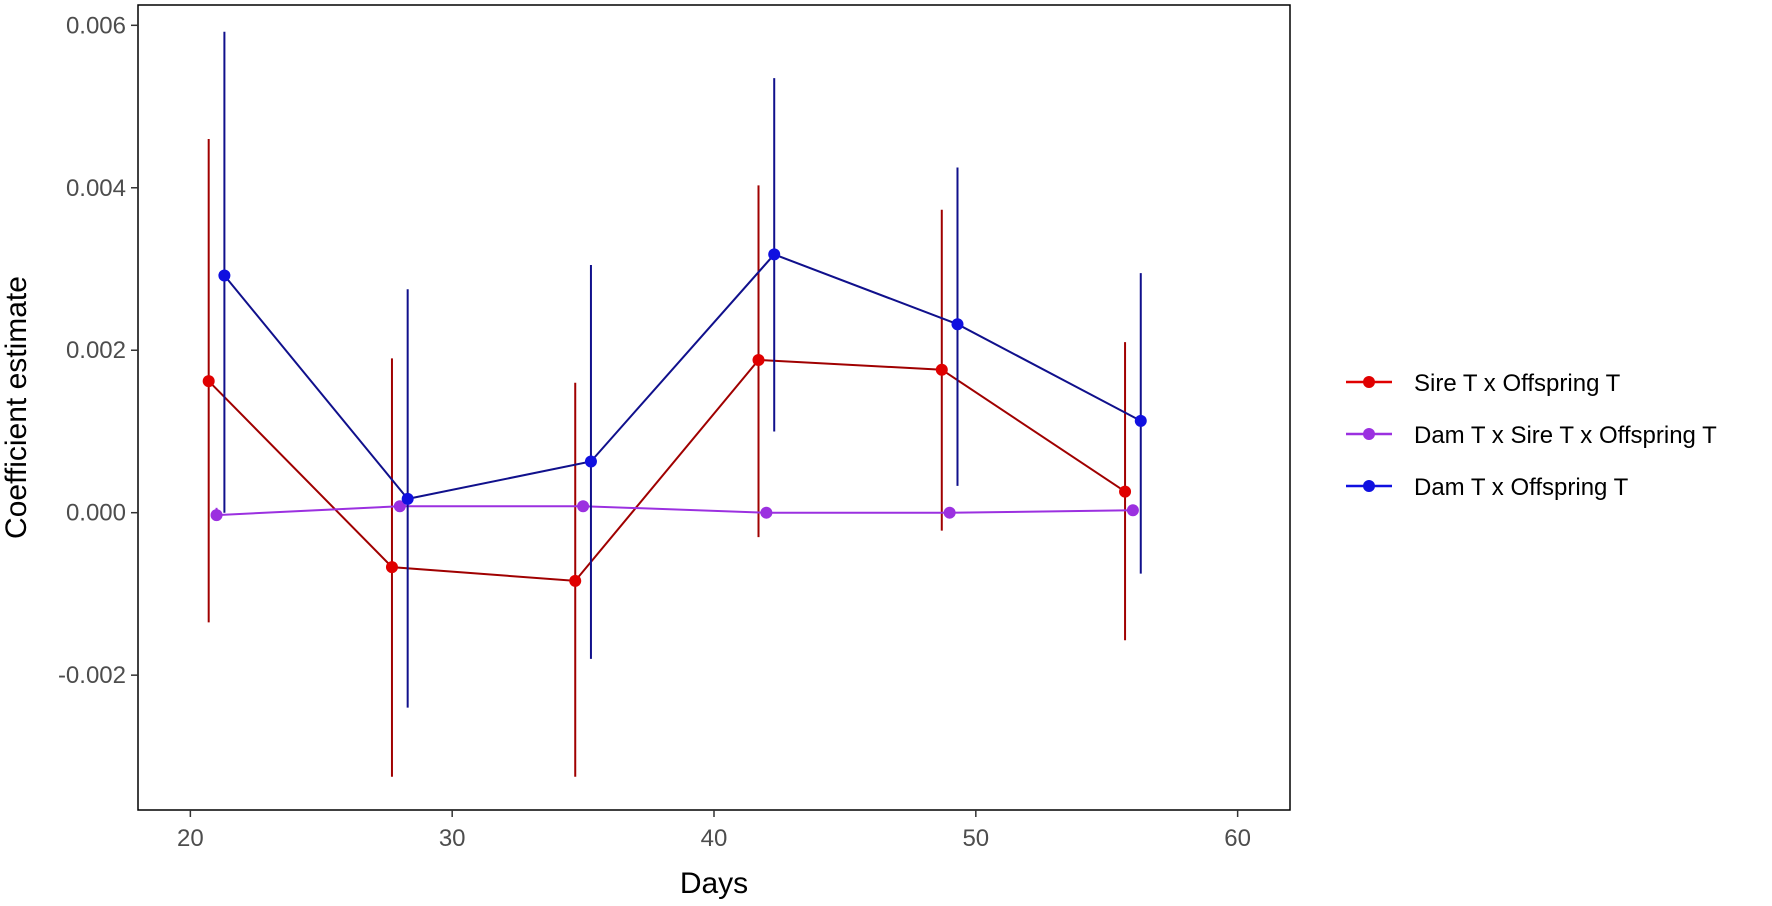 The width and height of the screenshot is (1772, 906). I want to click on y-tick-label: 0.004, so click(96, 188).